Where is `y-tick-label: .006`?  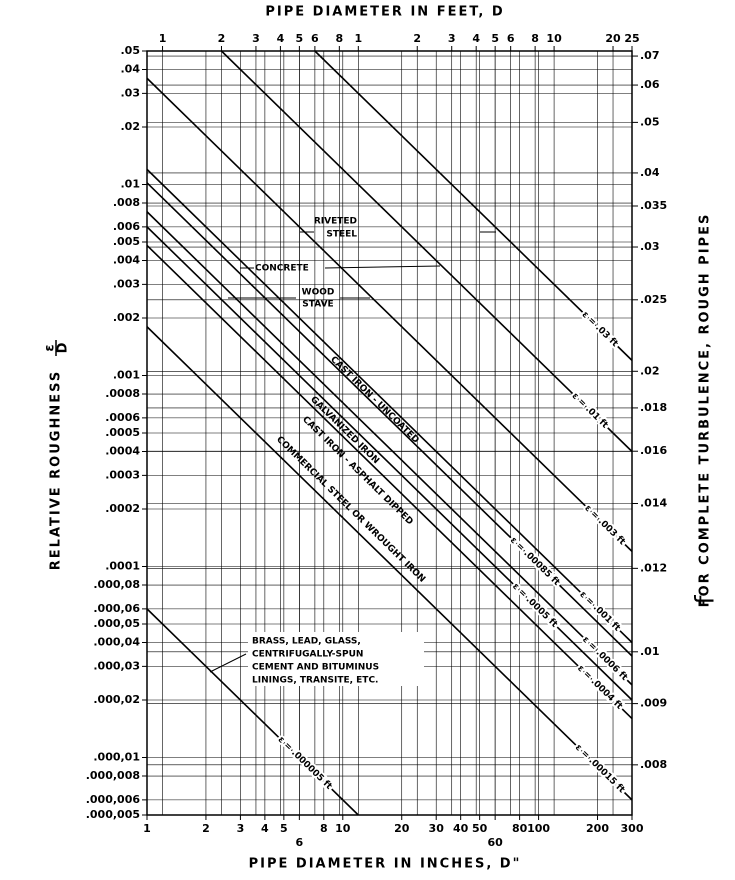 y-tick-label: .006 is located at coordinates (126, 226).